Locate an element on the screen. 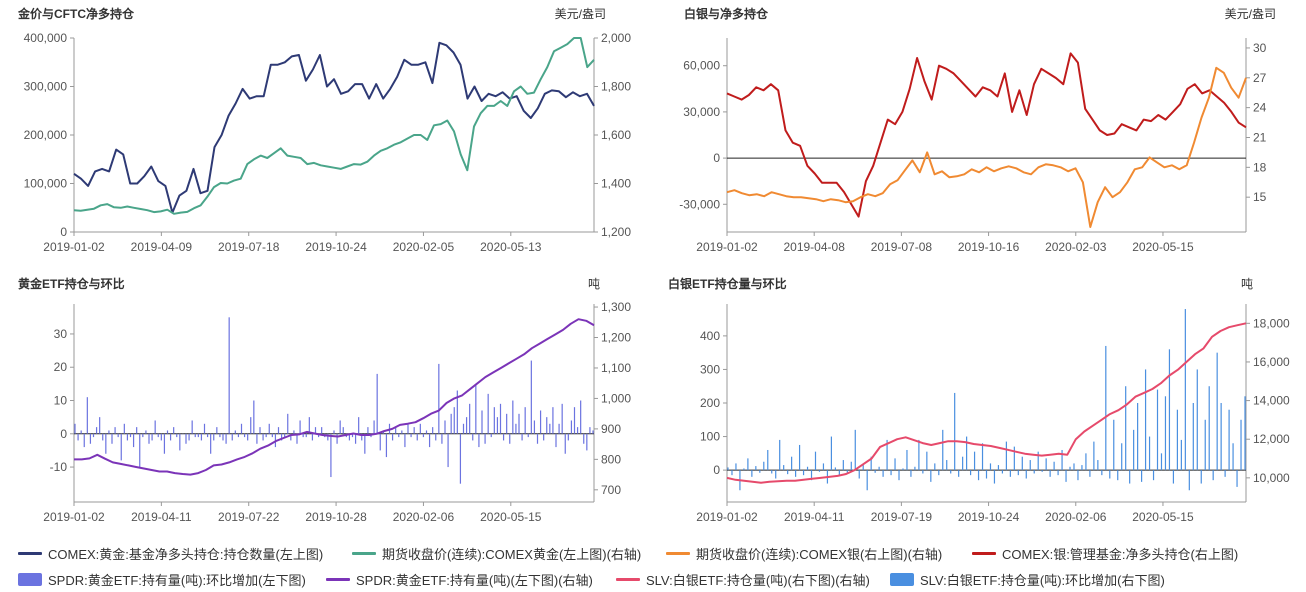  legend-item-slv-change: SLV:白银ETF:持仓量(吨):环比增加(右下图) is located at coordinates (1027, 579).